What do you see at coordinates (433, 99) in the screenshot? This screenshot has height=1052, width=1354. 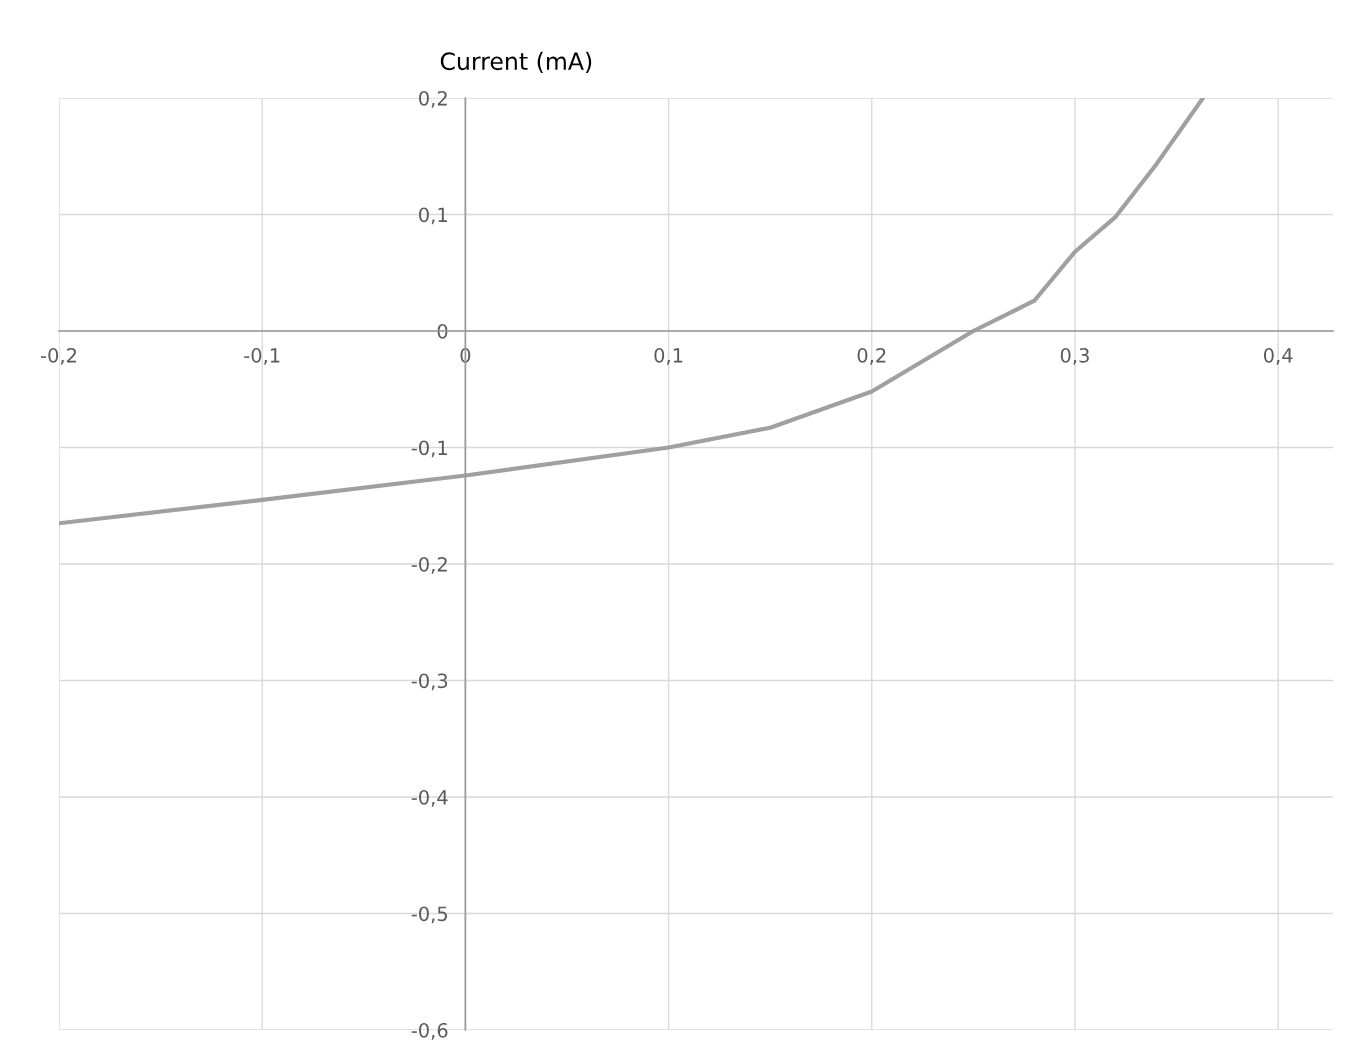 I see `y-tick-label: 0,2` at bounding box center [433, 99].